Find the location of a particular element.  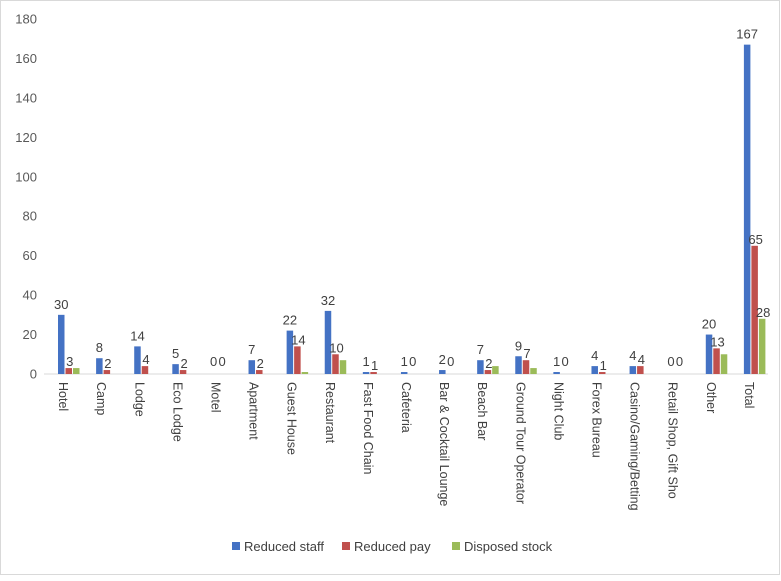

x-tick-label: Apartment is located at coordinates (254, 411).